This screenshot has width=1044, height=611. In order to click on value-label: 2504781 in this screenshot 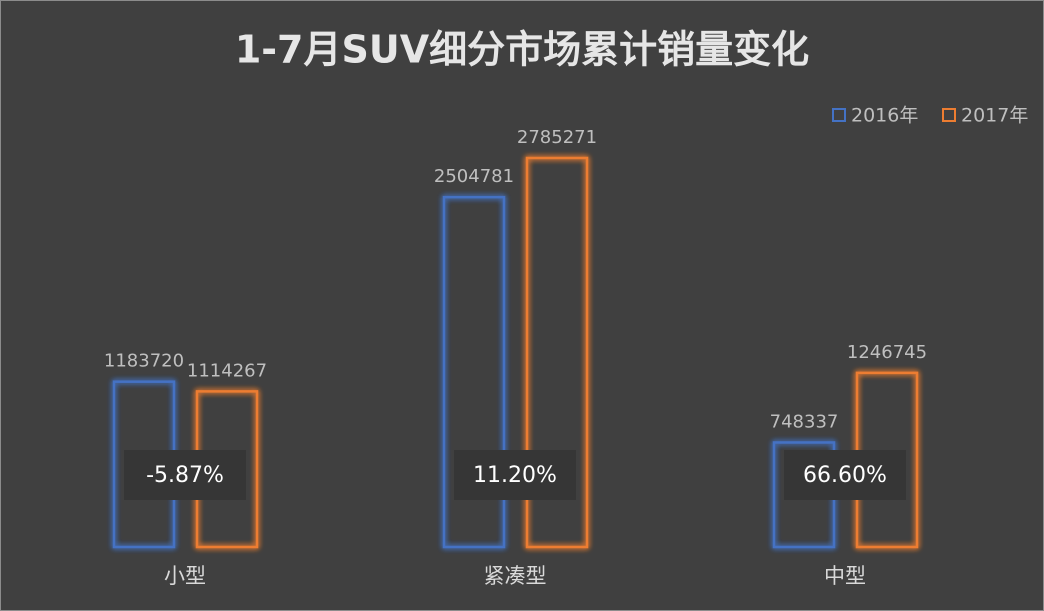, I will do `click(474, 176)`.